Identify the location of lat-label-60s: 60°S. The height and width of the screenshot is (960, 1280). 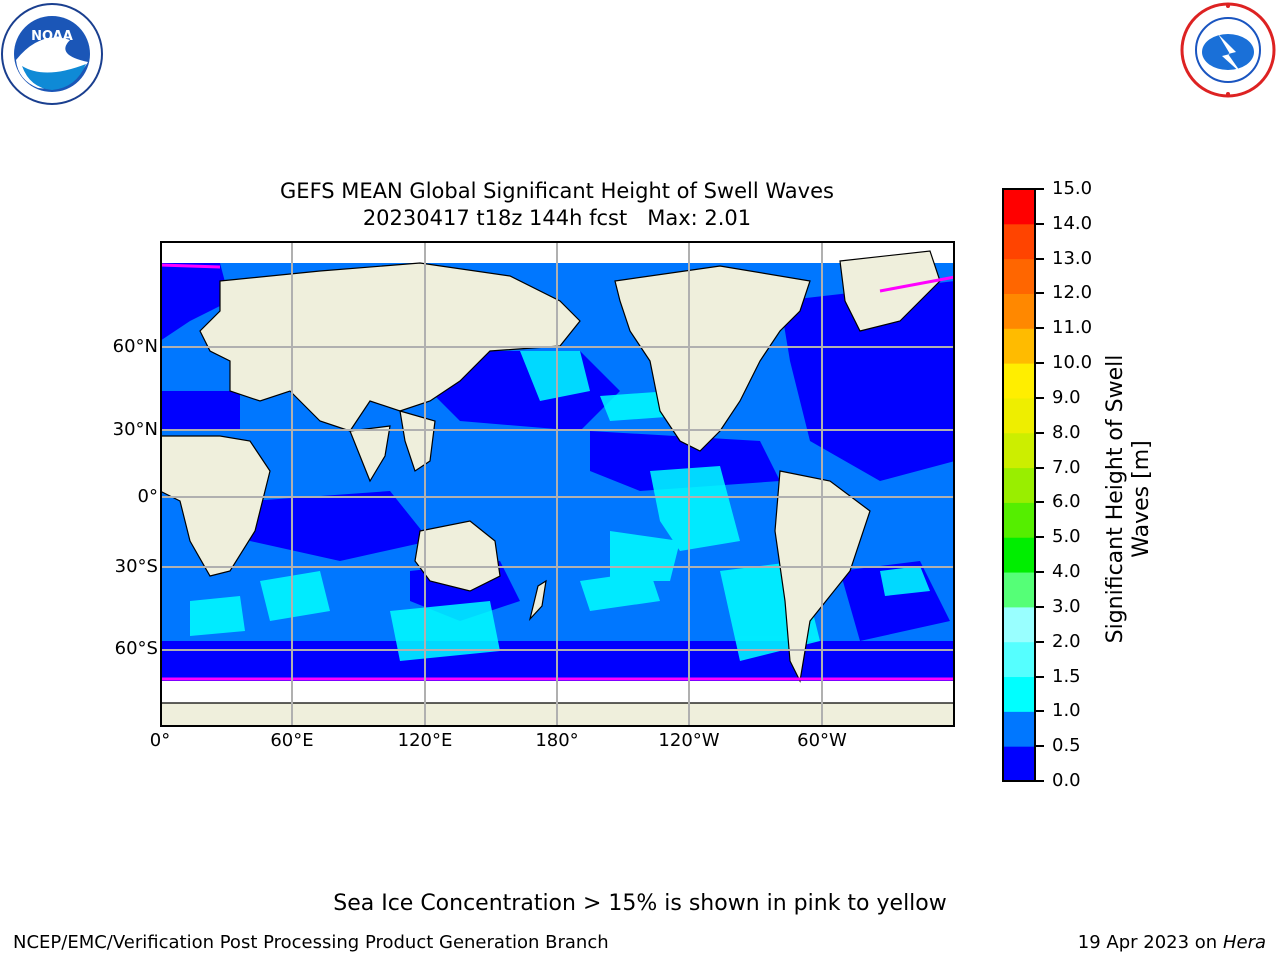
(136, 648).